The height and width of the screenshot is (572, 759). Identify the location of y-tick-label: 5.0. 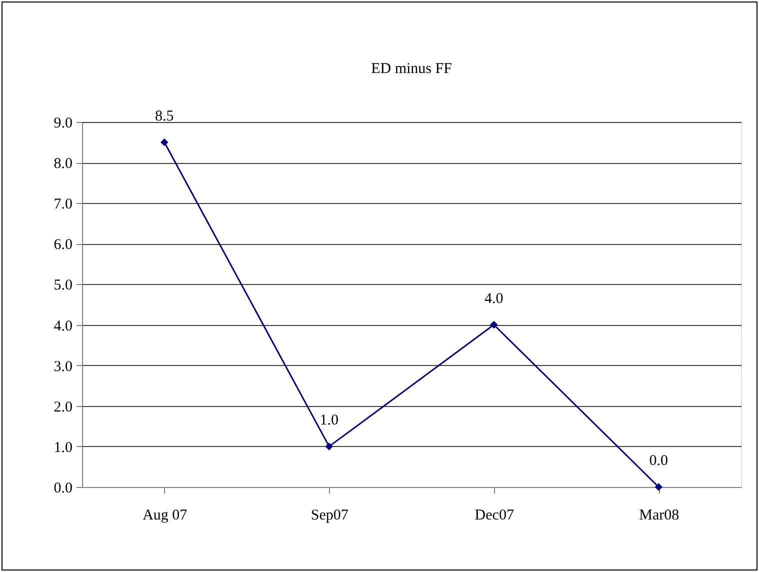
(63, 286).